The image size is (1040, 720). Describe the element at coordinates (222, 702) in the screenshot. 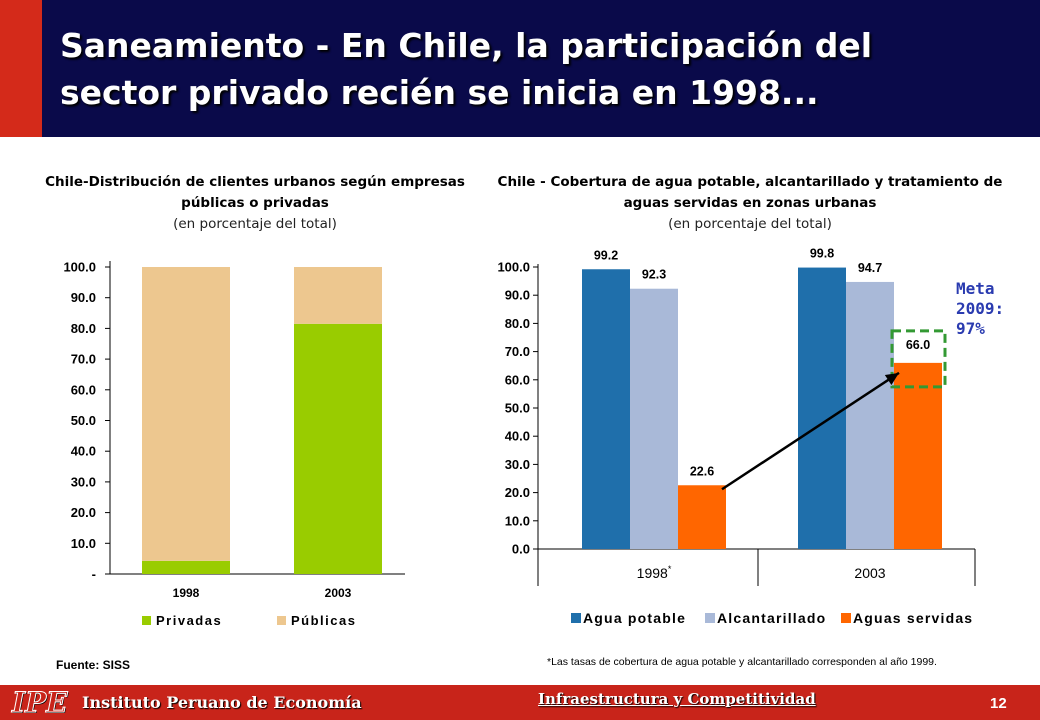

I see `footer-organization: Instituto Peruano de Economía` at that location.